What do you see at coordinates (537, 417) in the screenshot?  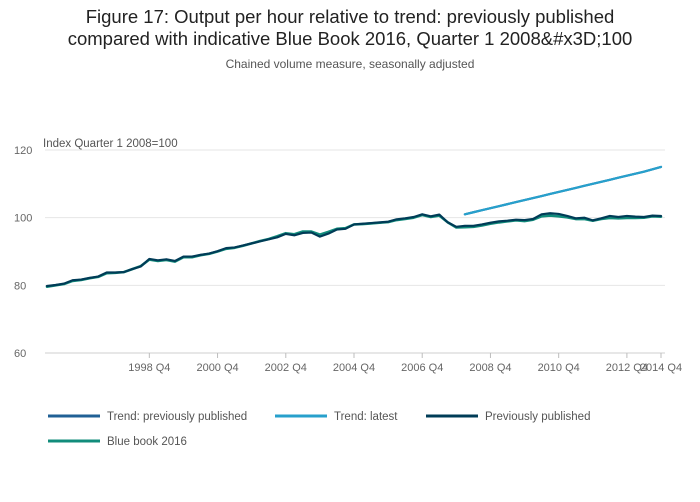 I see `legend-label: Previously published` at bounding box center [537, 417].